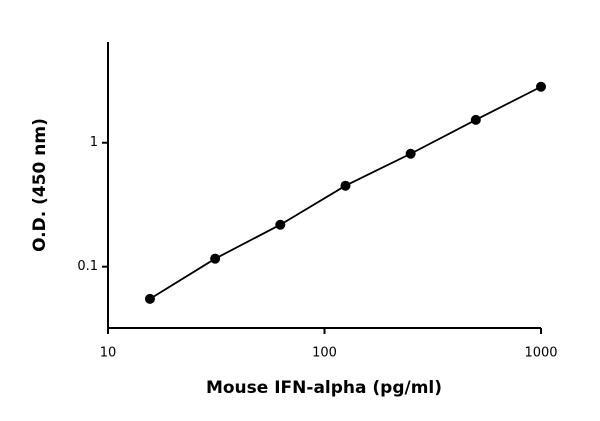 This screenshot has width=600, height=421. I want to click on x-tick-label: 10, so click(108, 353).